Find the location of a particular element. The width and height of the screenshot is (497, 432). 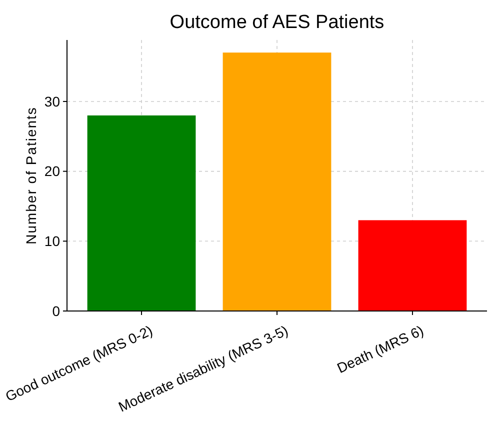

y-axis-title: Number of Patients is located at coordinates (31, 175).